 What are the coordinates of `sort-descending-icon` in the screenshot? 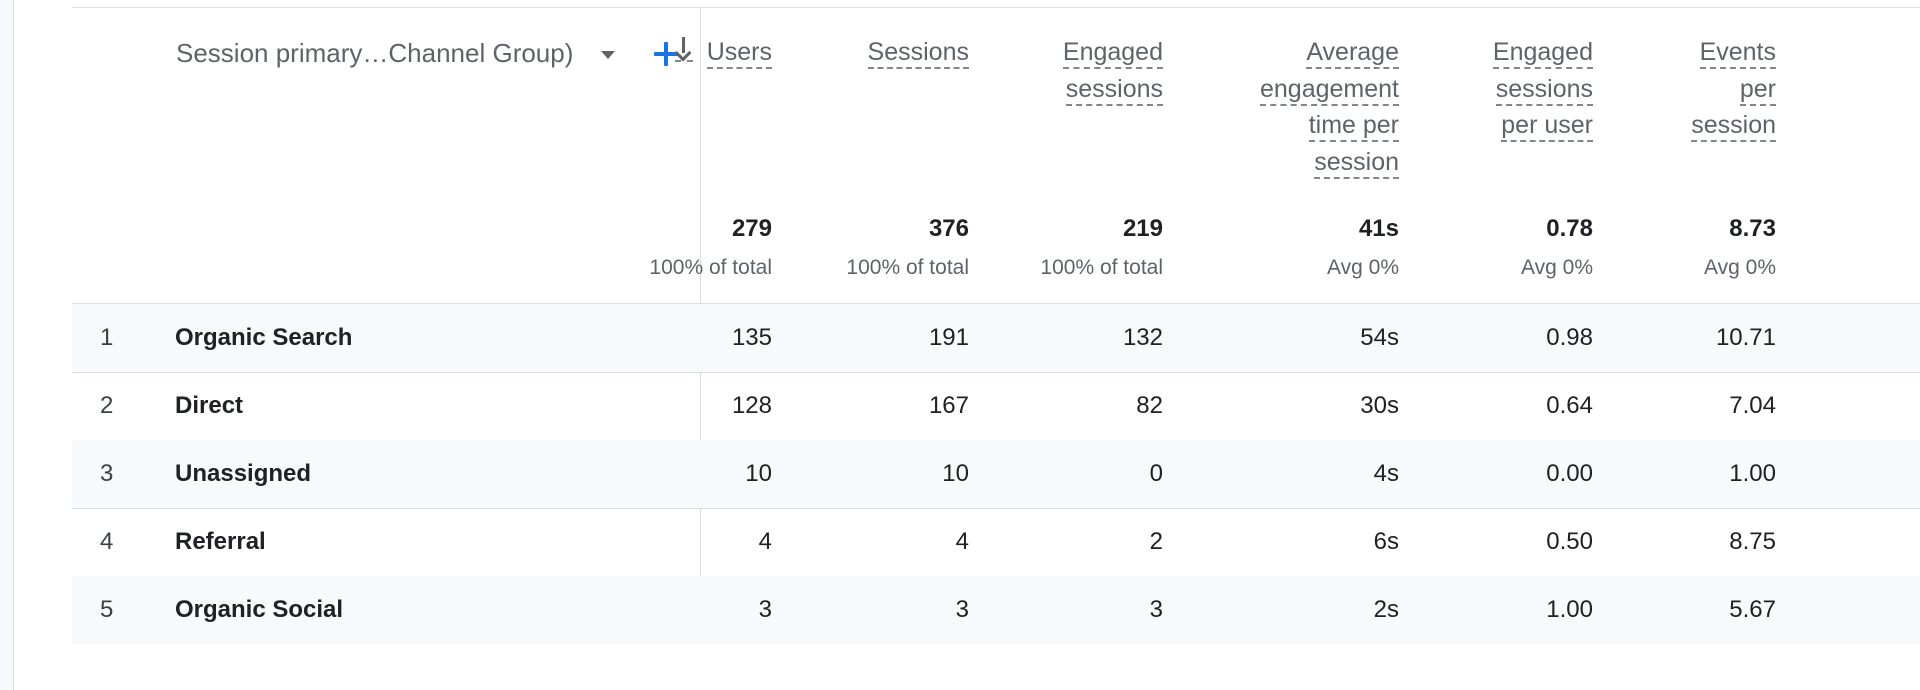 It's located at (683, 49).